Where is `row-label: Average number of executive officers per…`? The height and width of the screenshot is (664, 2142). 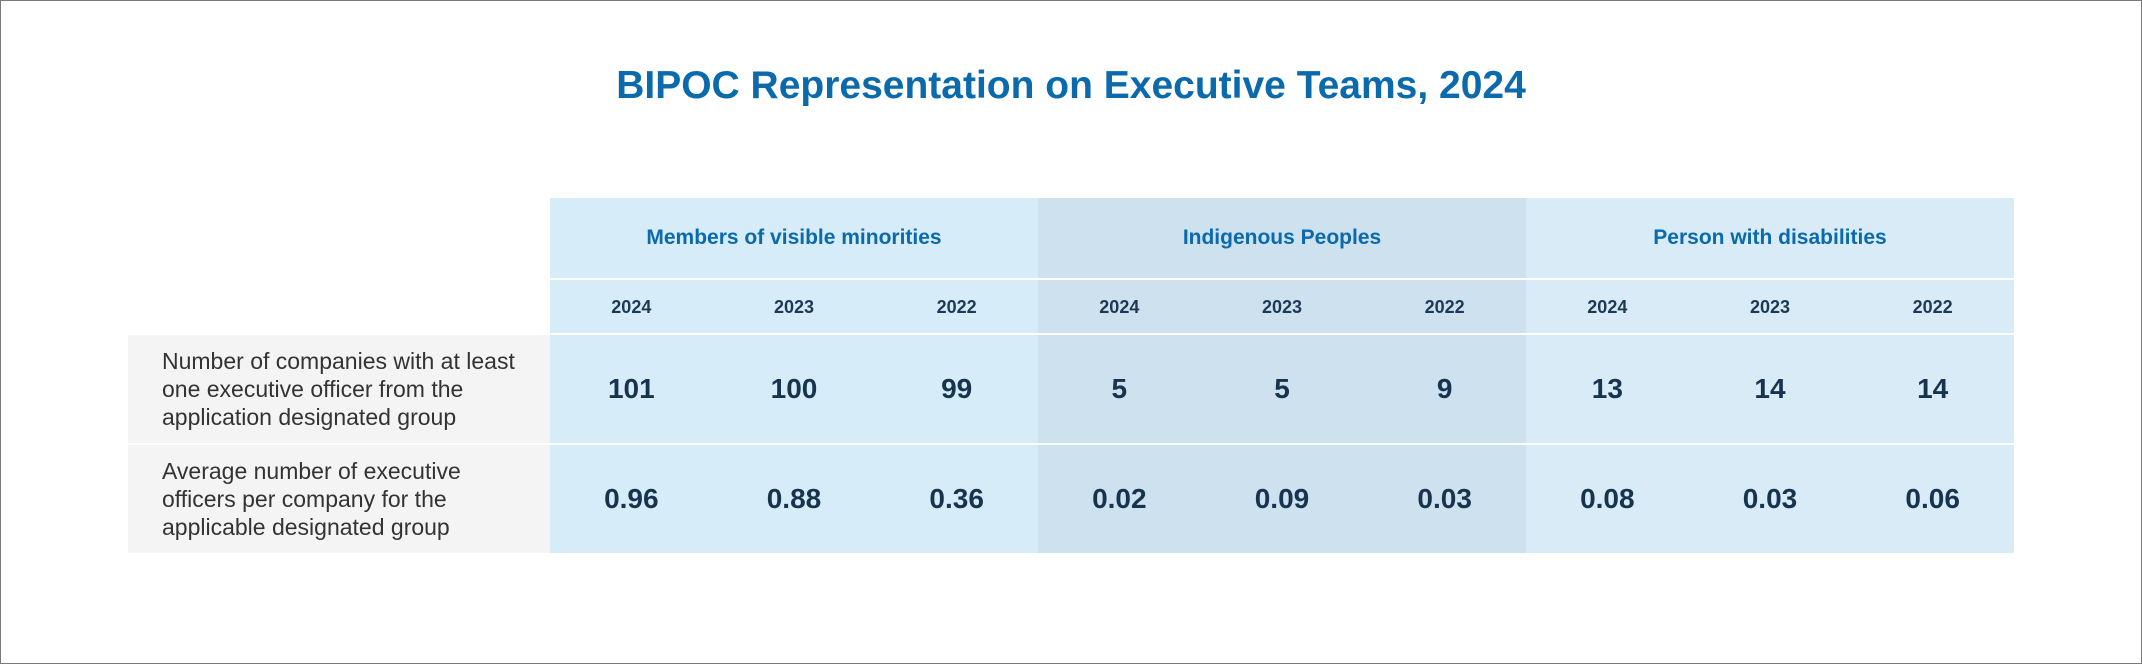 row-label: Average number of executive officers per… is located at coordinates (339, 499).